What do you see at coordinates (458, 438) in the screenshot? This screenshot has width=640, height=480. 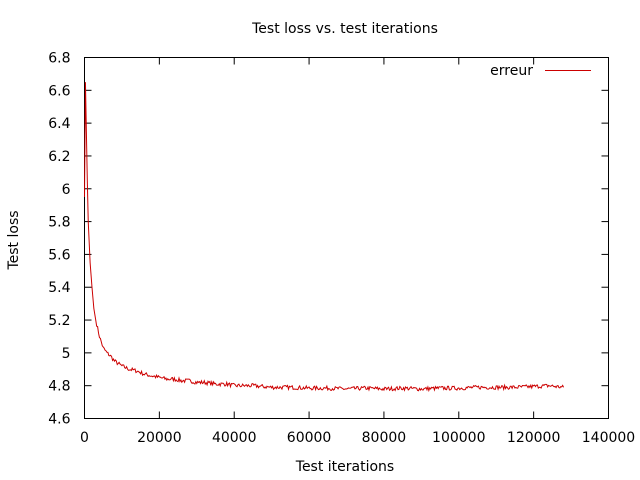 I see `x-tick-label: 100000` at bounding box center [458, 438].